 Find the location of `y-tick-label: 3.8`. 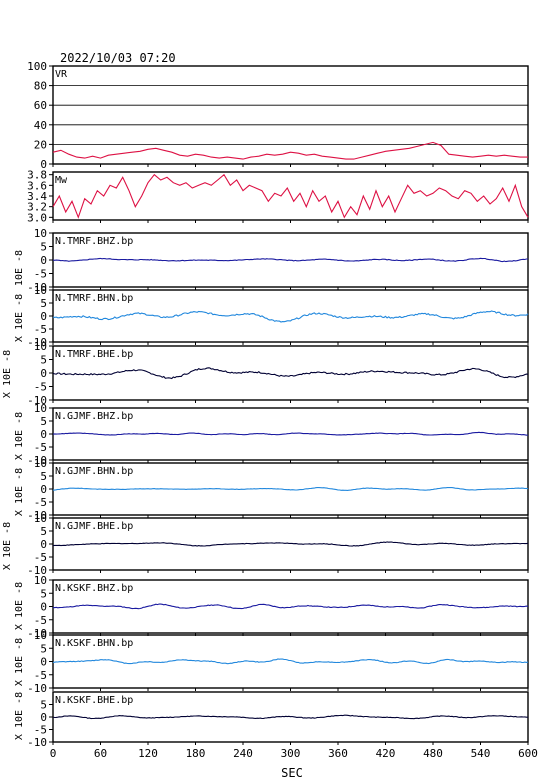

y-tick-label: 3.8 is located at coordinates (37, 175).